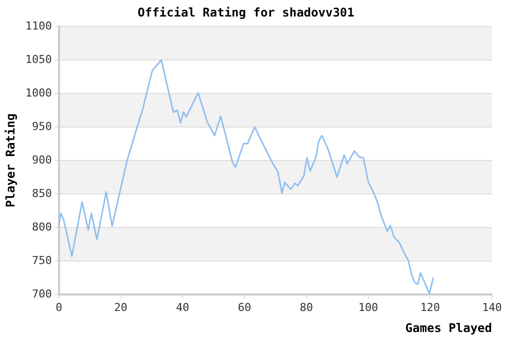  What do you see at coordinates (59, 307) in the screenshot?
I see `x-tick-label: 0` at bounding box center [59, 307].